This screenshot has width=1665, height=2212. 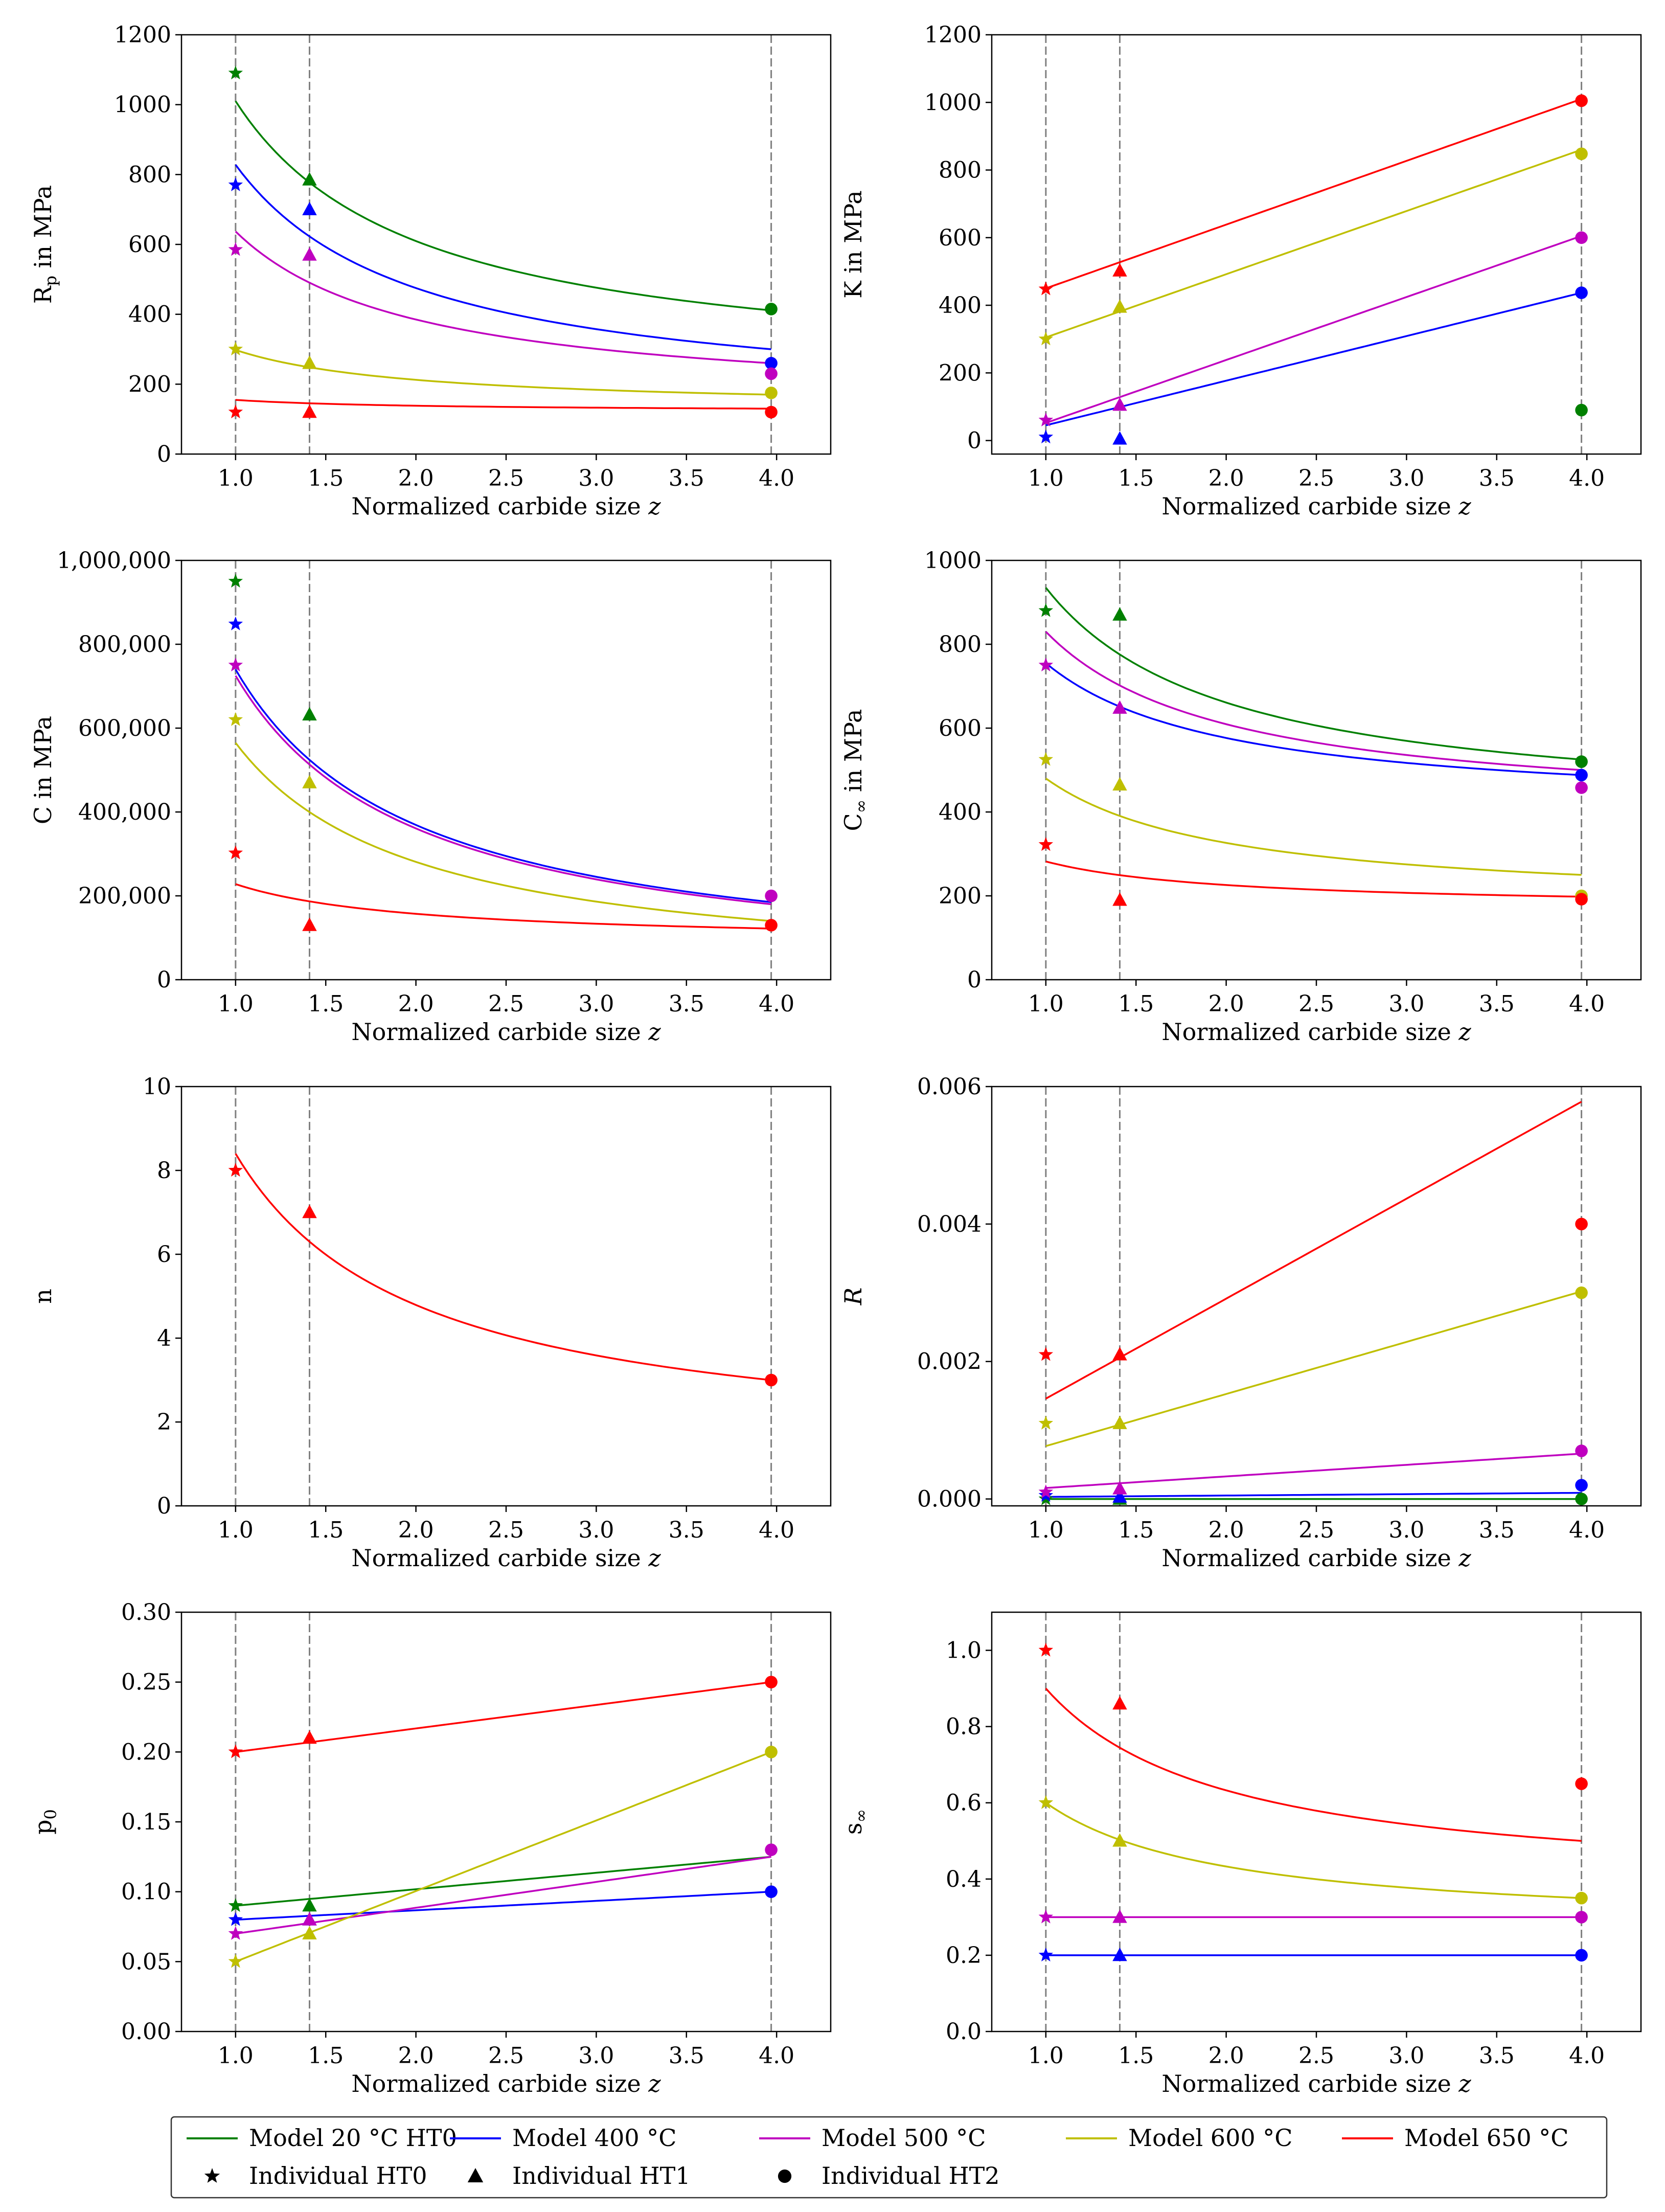 What do you see at coordinates (686, 1530) in the screenshot?
I see `x-tick-label: 3.5` at bounding box center [686, 1530].